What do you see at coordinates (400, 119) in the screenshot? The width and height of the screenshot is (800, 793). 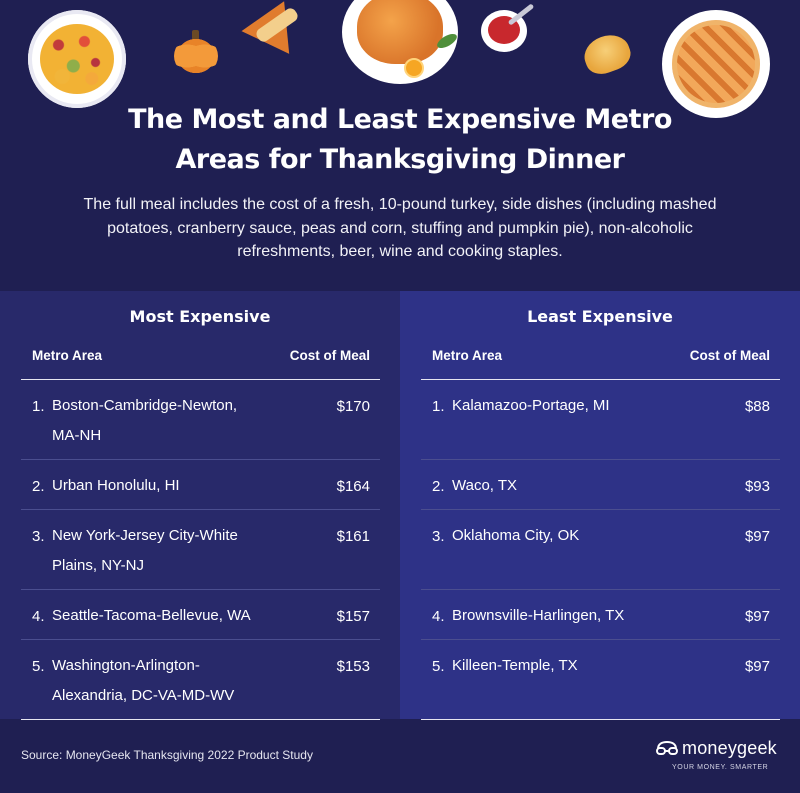 I see `title-line-1: The Most and Least Expensive Metro` at bounding box center [400, 119].